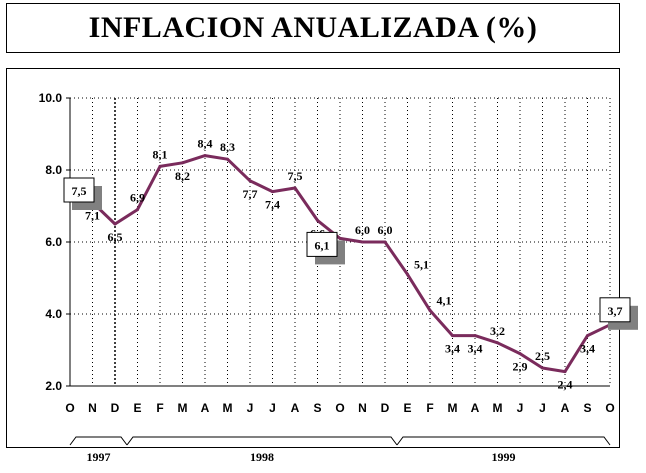 This screenshot has width=646, height=473. I want to click on year-label: 1998, so click(262, 457).